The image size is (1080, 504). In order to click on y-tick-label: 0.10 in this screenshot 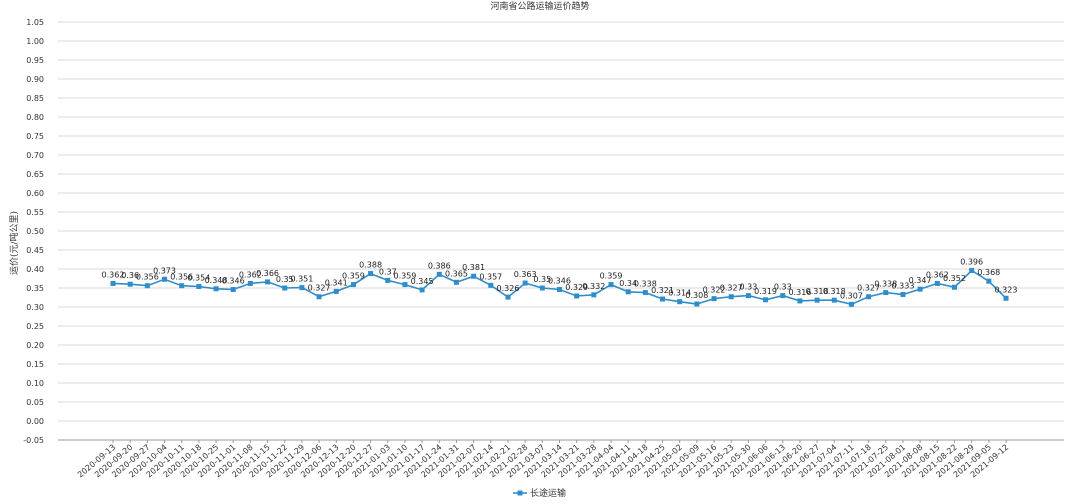, I will do `click(35, 383)`.